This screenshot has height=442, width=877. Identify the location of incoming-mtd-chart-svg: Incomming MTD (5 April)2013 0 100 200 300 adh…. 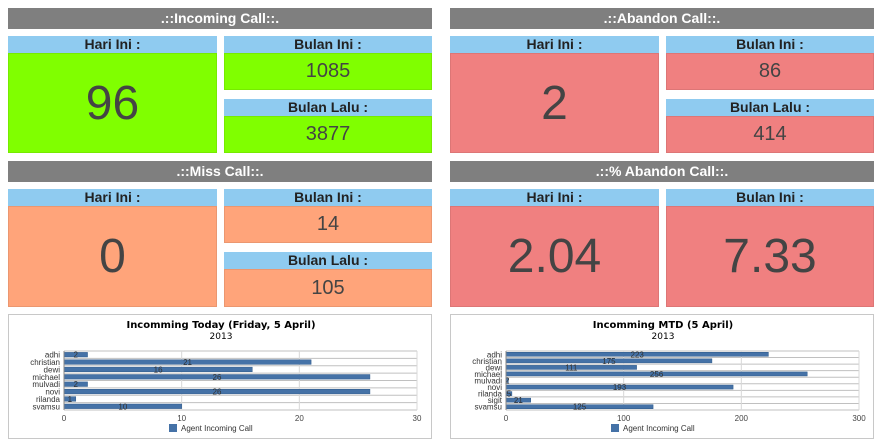
(669, 376).